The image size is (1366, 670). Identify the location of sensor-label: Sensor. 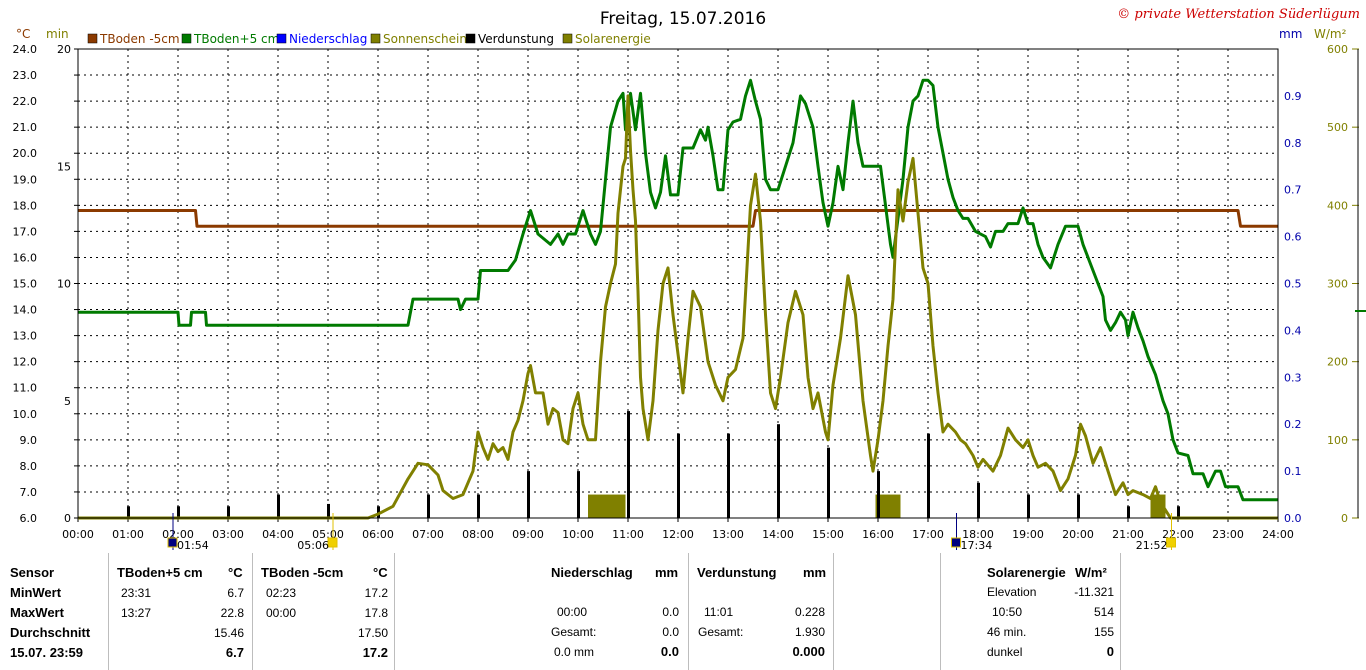
(32, 572).